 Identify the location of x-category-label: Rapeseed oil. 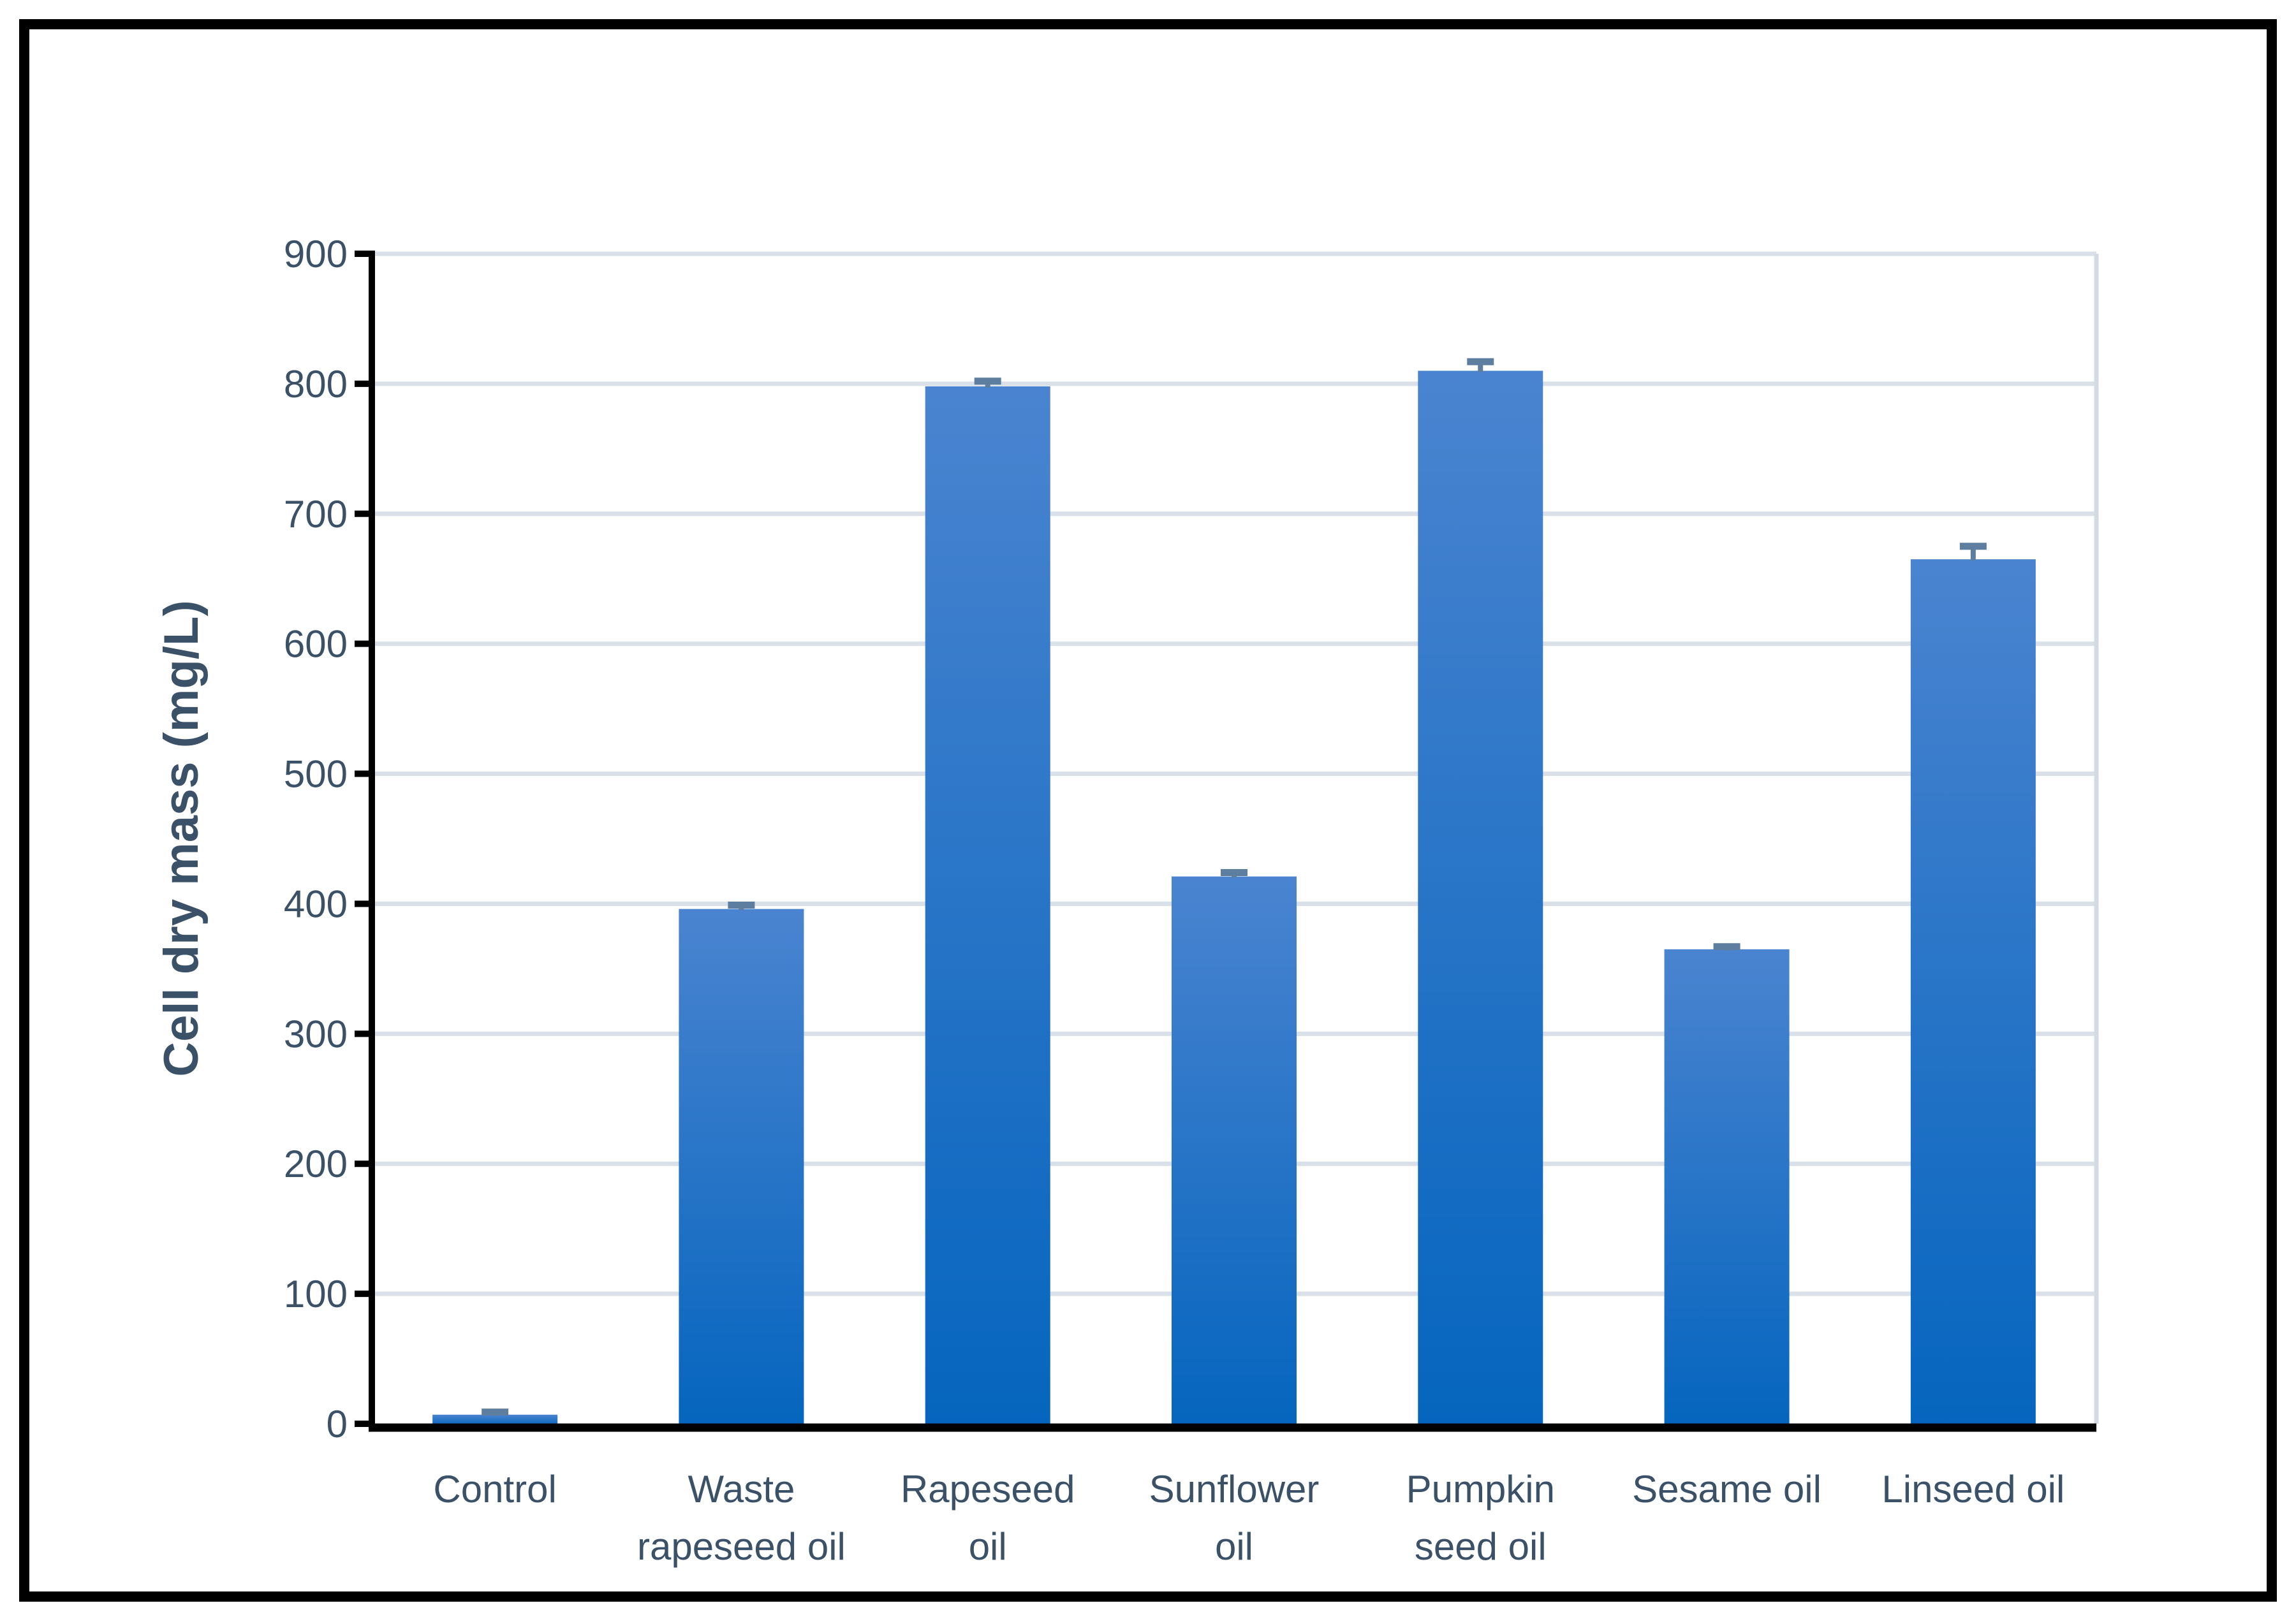
(988, 1518).